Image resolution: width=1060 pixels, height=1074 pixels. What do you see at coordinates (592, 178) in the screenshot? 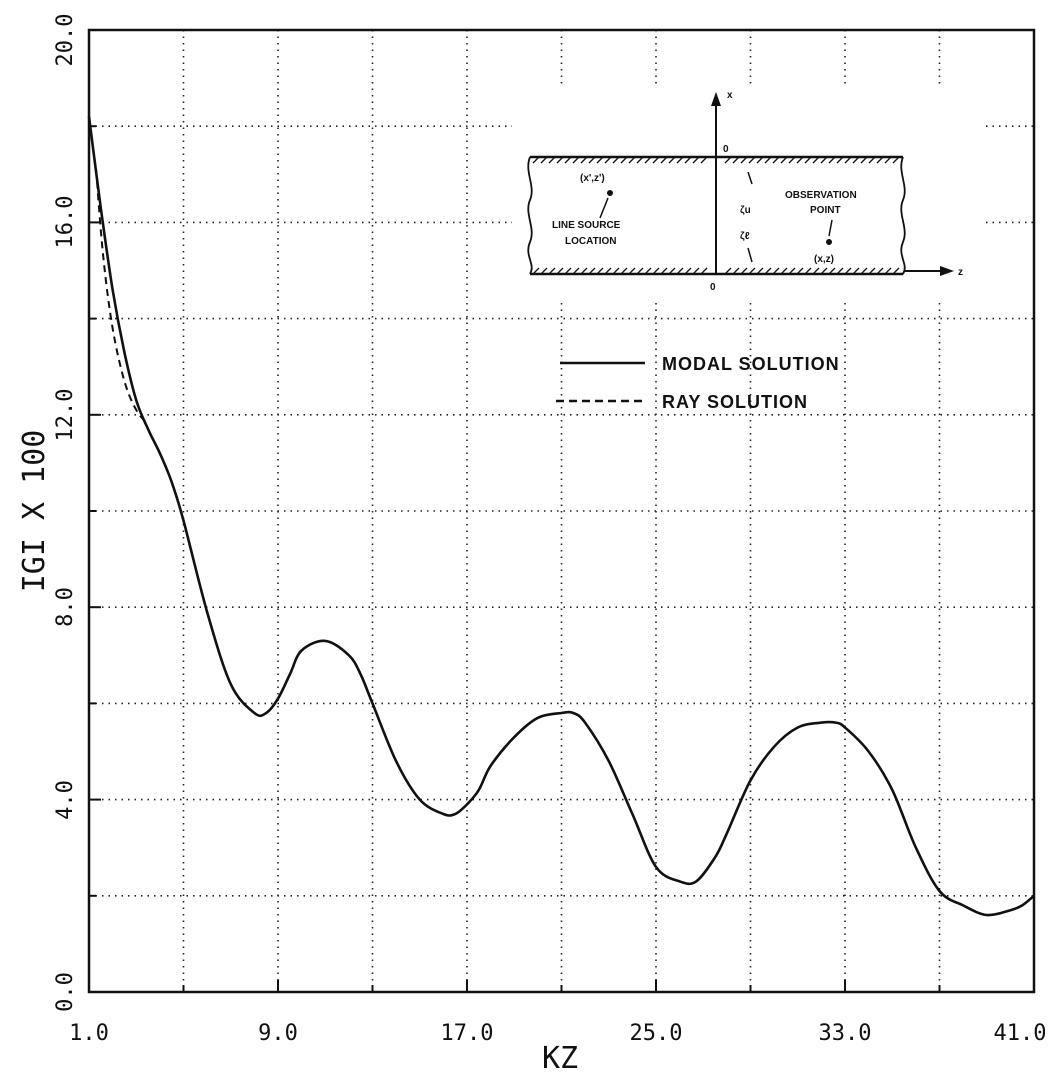
I see `inset-source-coord: (x',z')` at bounding box center [592, 178].